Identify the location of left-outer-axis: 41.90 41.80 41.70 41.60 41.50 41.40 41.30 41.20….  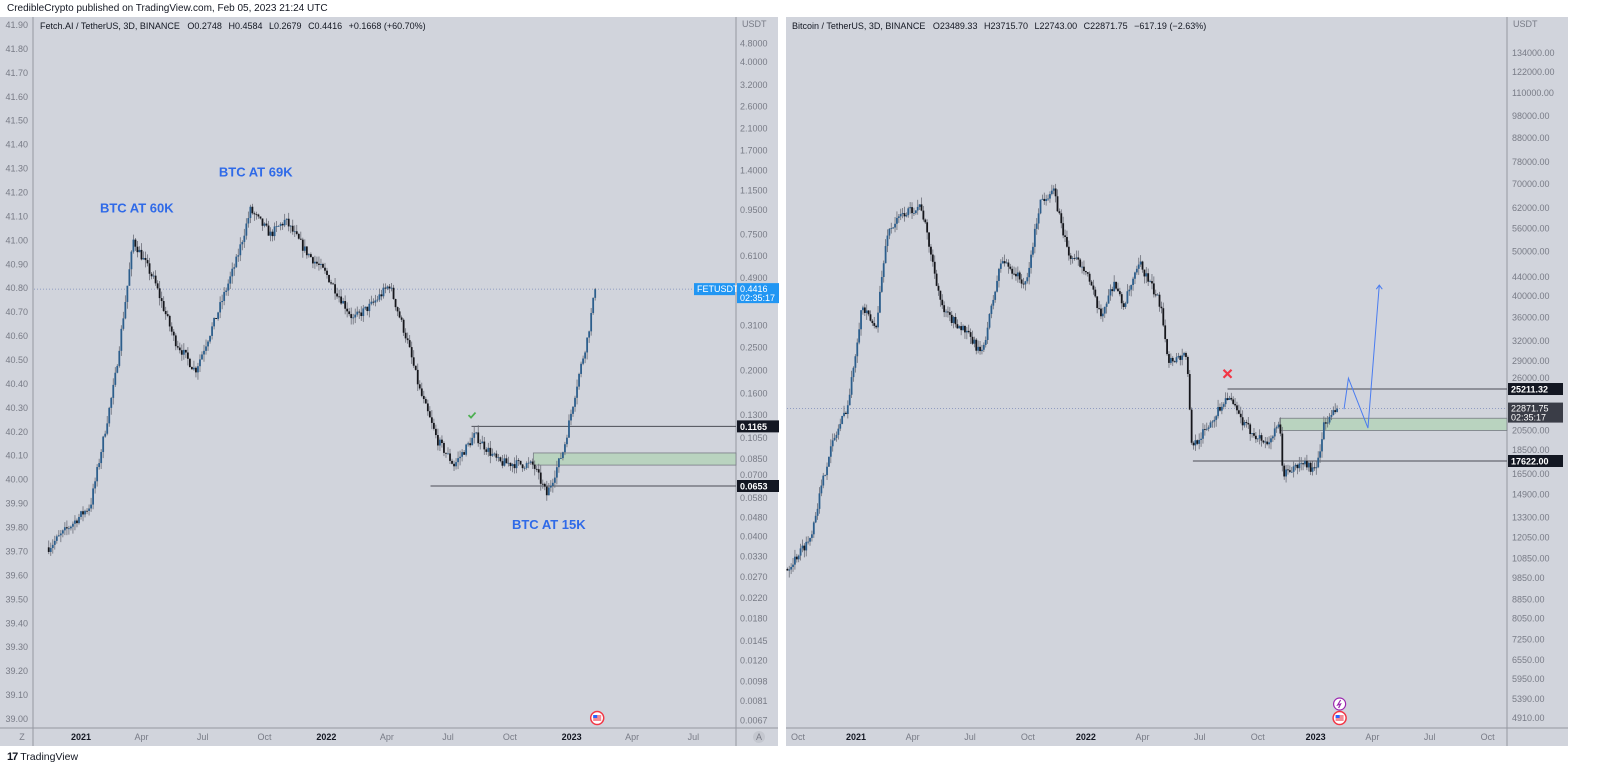
(16, 372).